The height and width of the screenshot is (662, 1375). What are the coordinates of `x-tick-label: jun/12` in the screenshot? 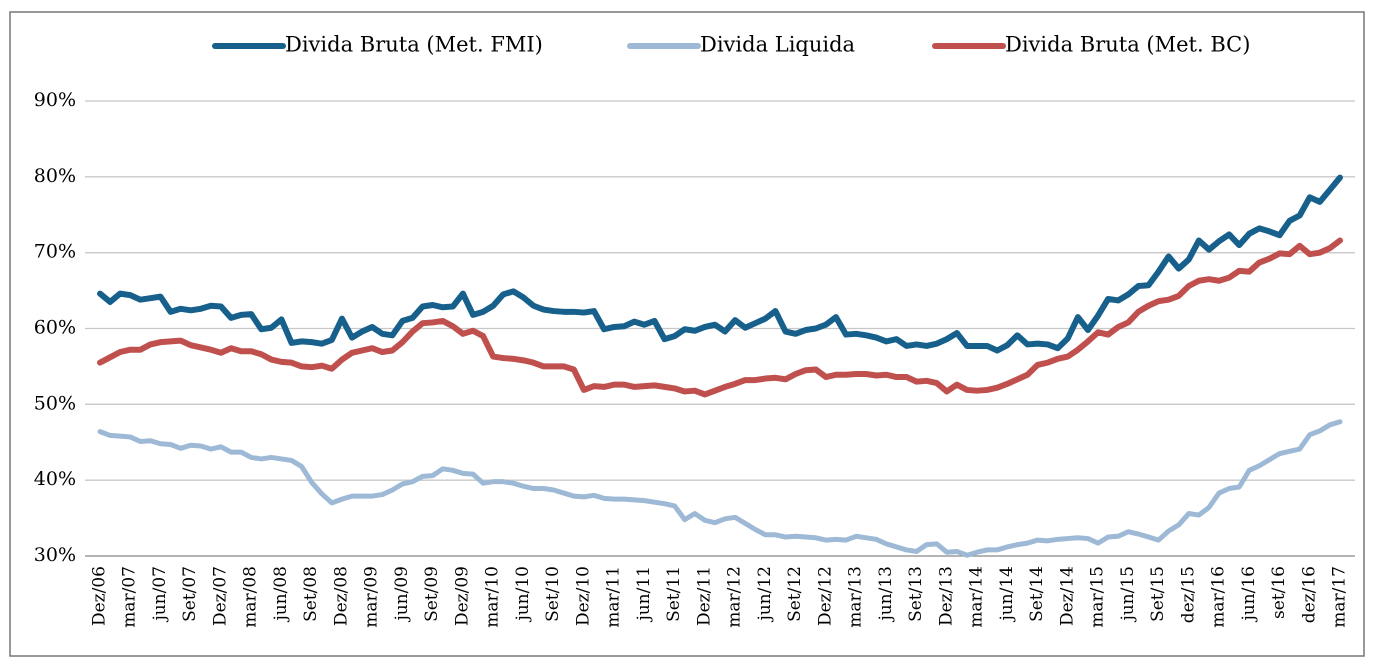 It's located at (765, 594).